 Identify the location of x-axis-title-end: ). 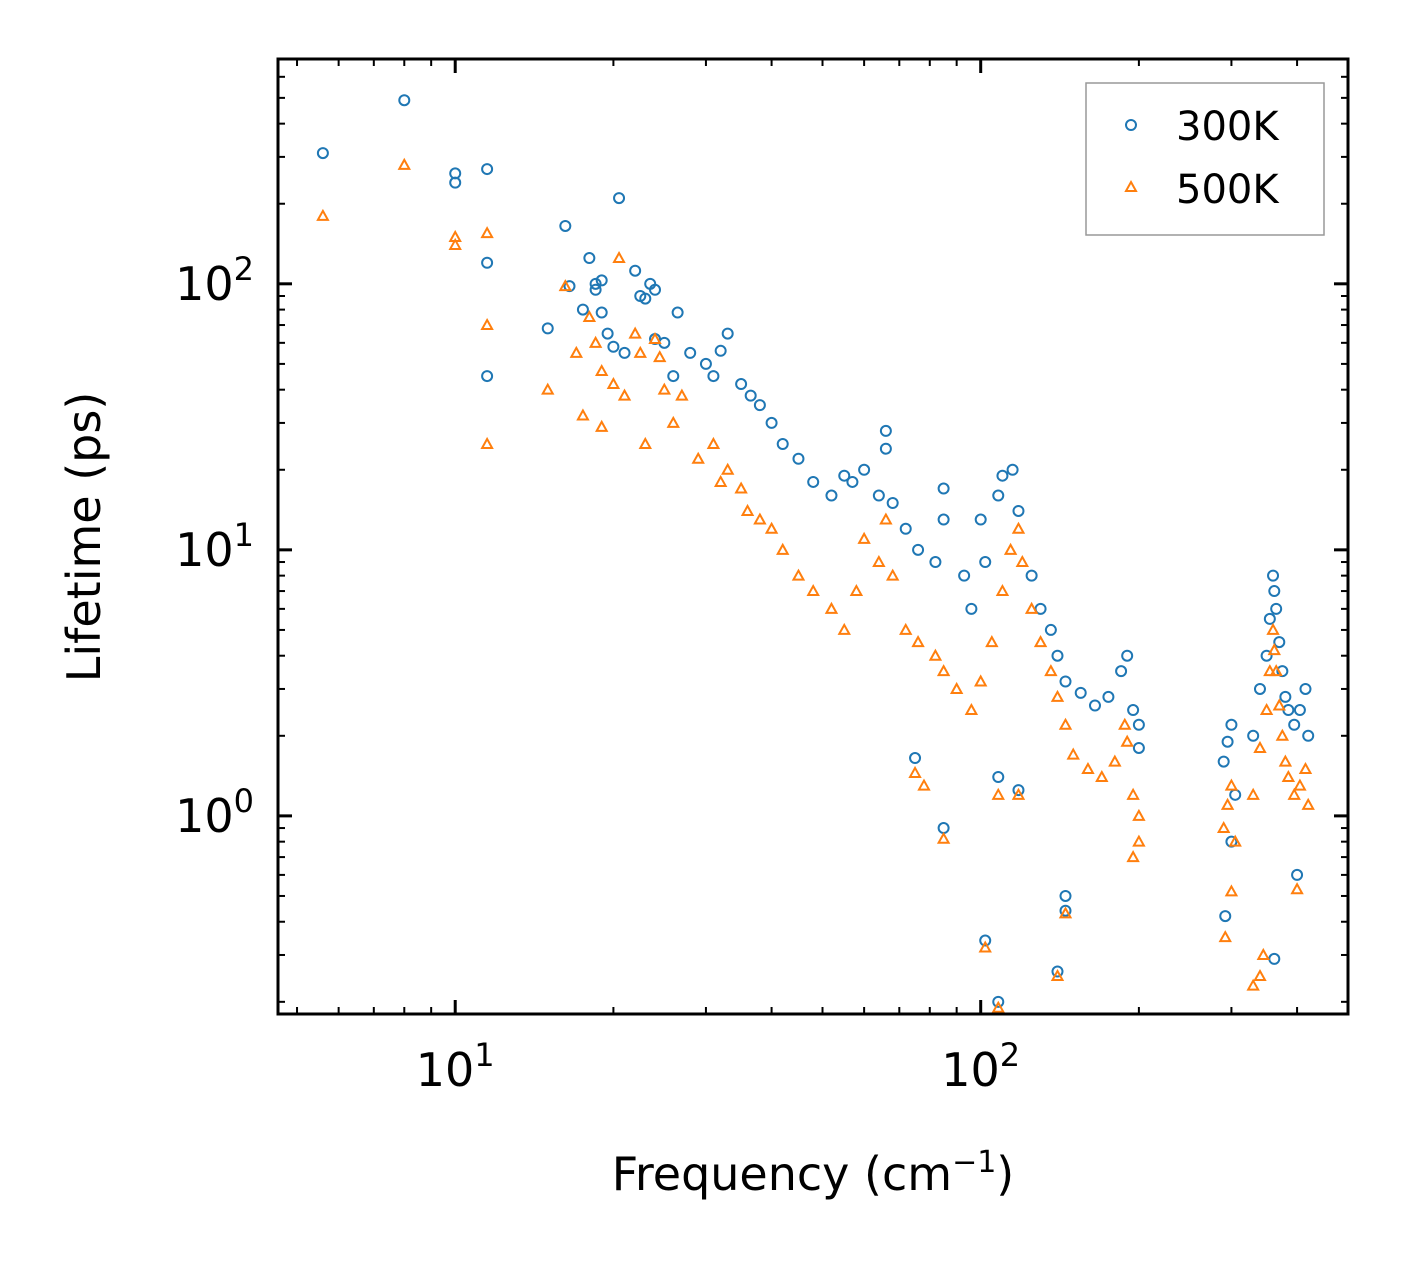
(1005, 1174).